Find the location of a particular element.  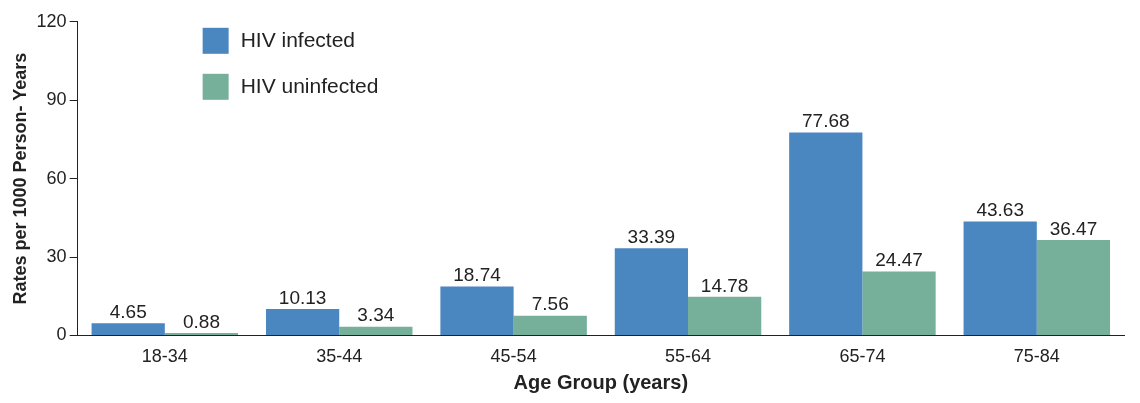

x-tick-label: 75-84 is located at coordinates (1036, 356).